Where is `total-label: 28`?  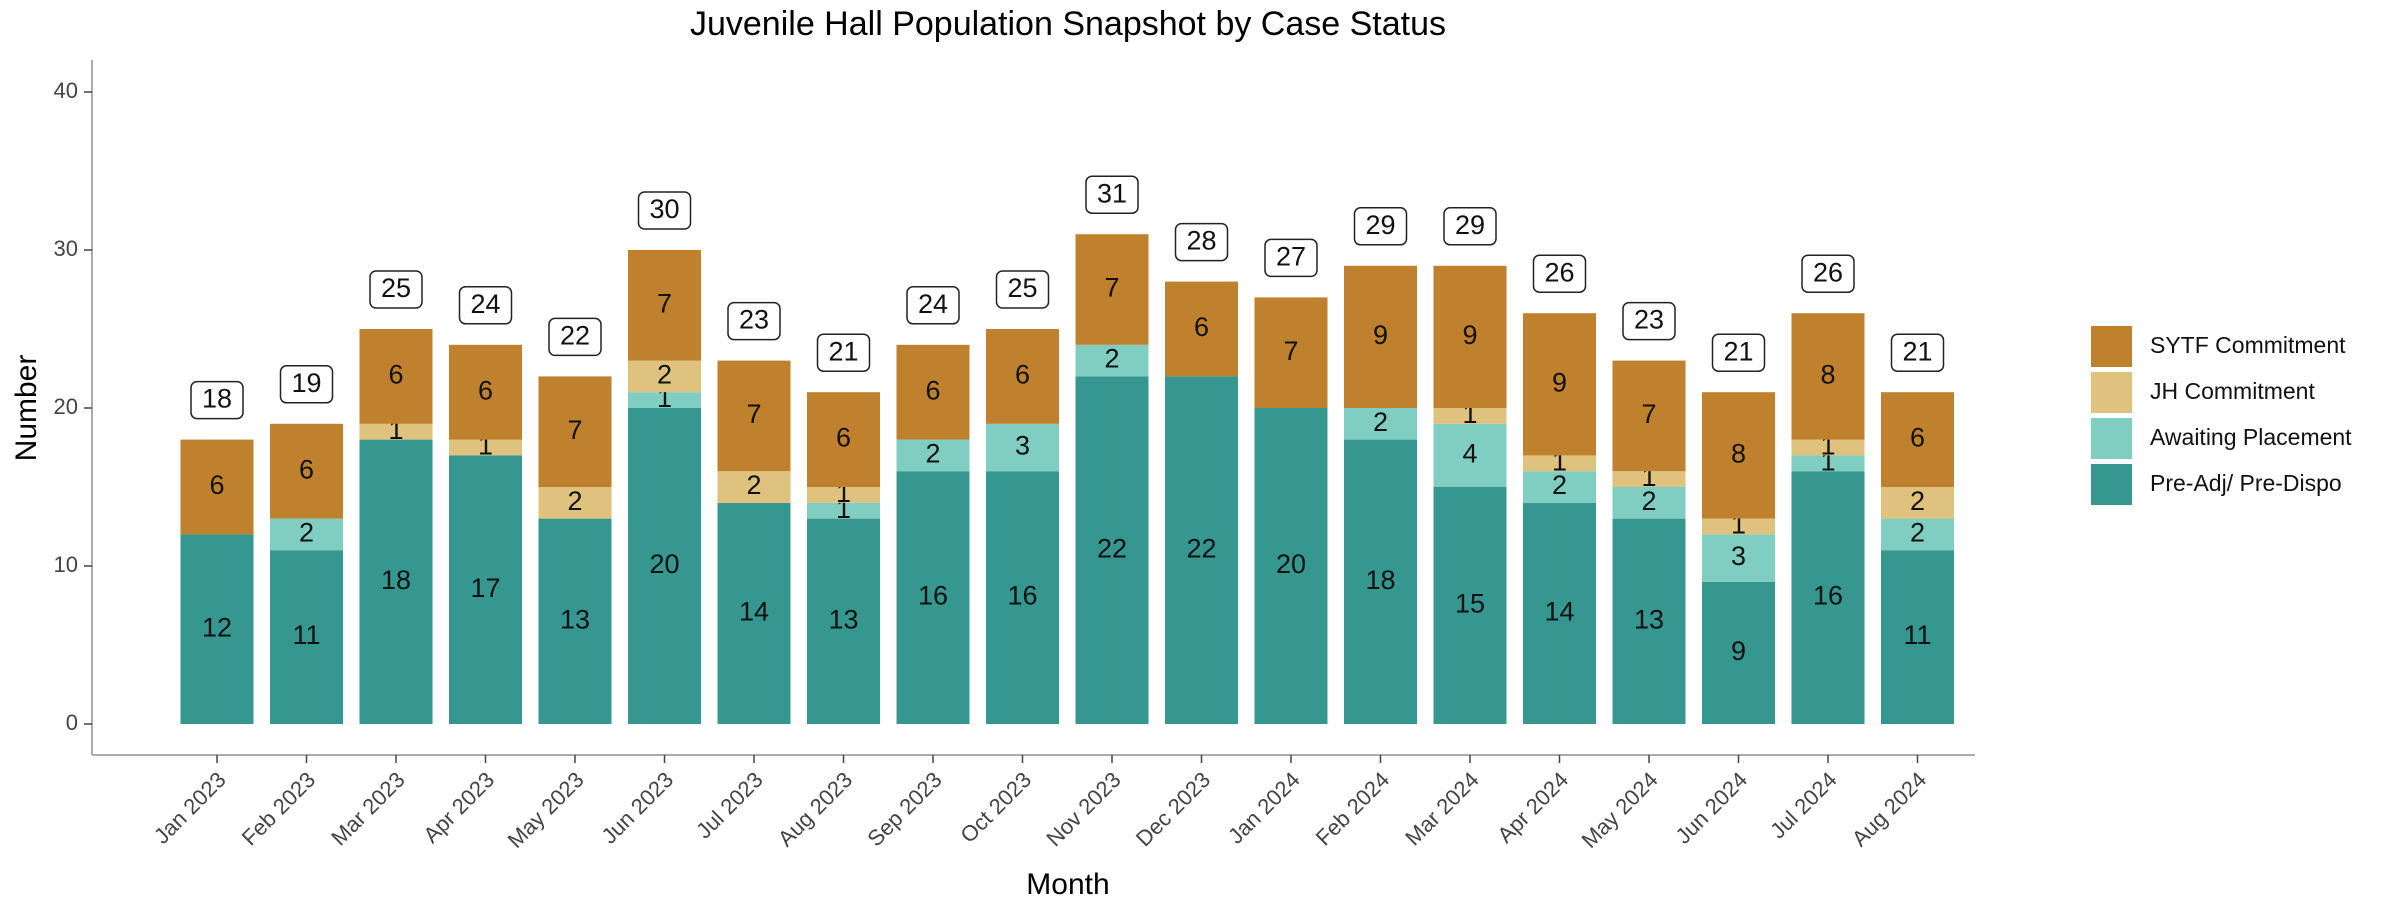 total-label: 28 is located at coordinates (1201, 241).